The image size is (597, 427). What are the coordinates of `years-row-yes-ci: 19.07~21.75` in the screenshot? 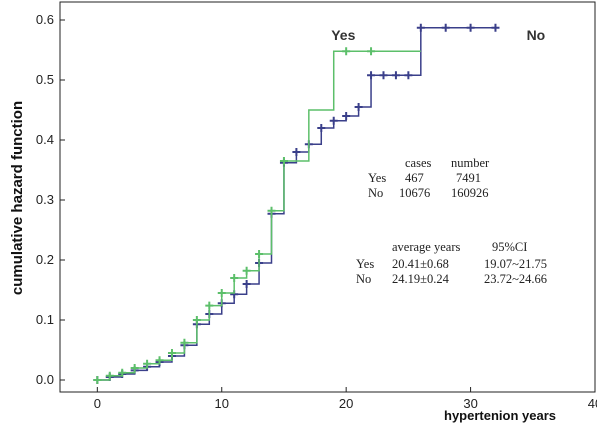 It's located at (515, 264).